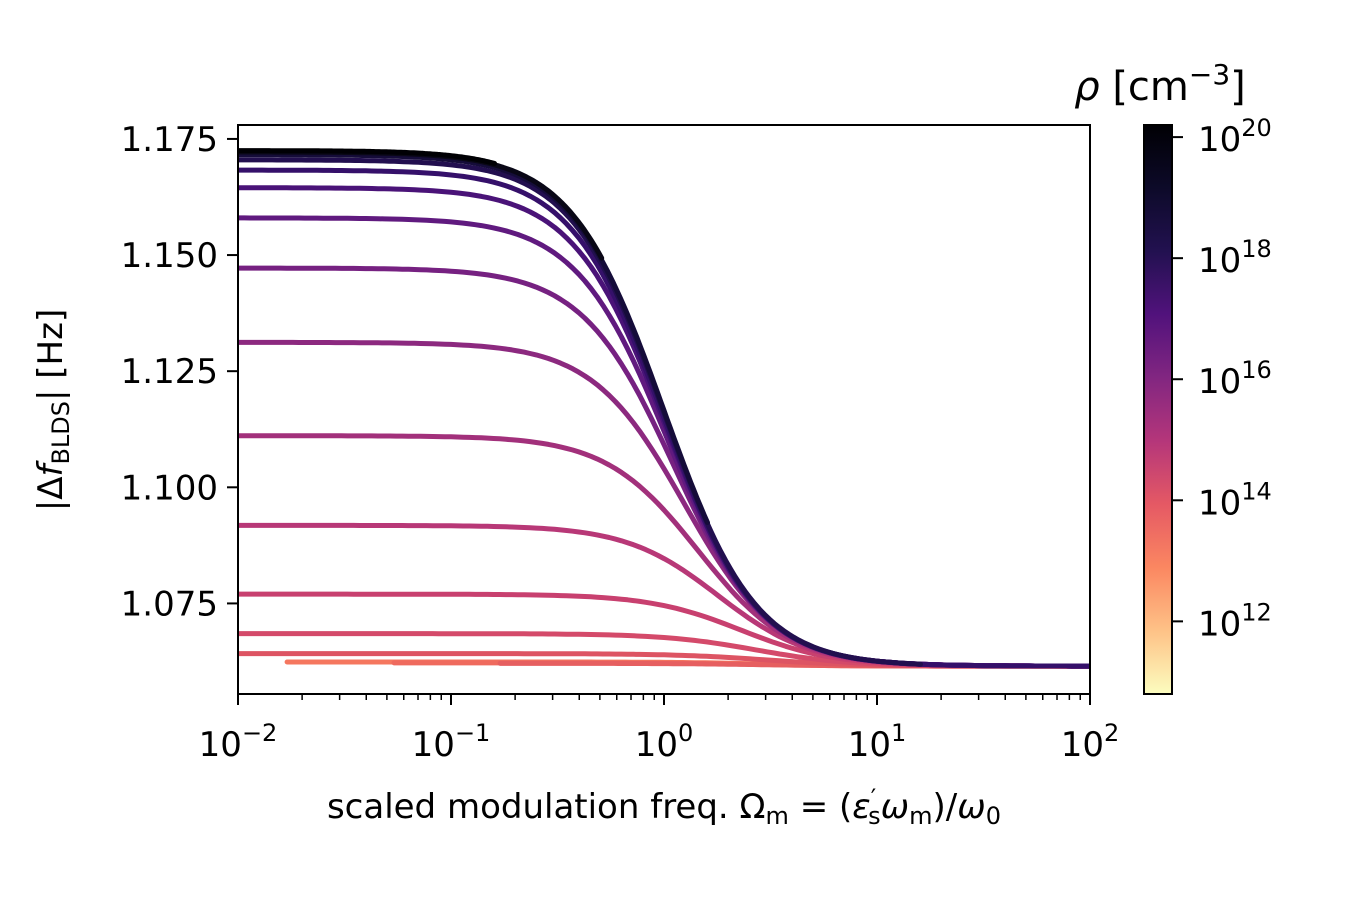  What do you see at coordinates (1090, 742) in the screenshot?
I see `x-tick-label: 10²` at bounding box center [1090, 742].